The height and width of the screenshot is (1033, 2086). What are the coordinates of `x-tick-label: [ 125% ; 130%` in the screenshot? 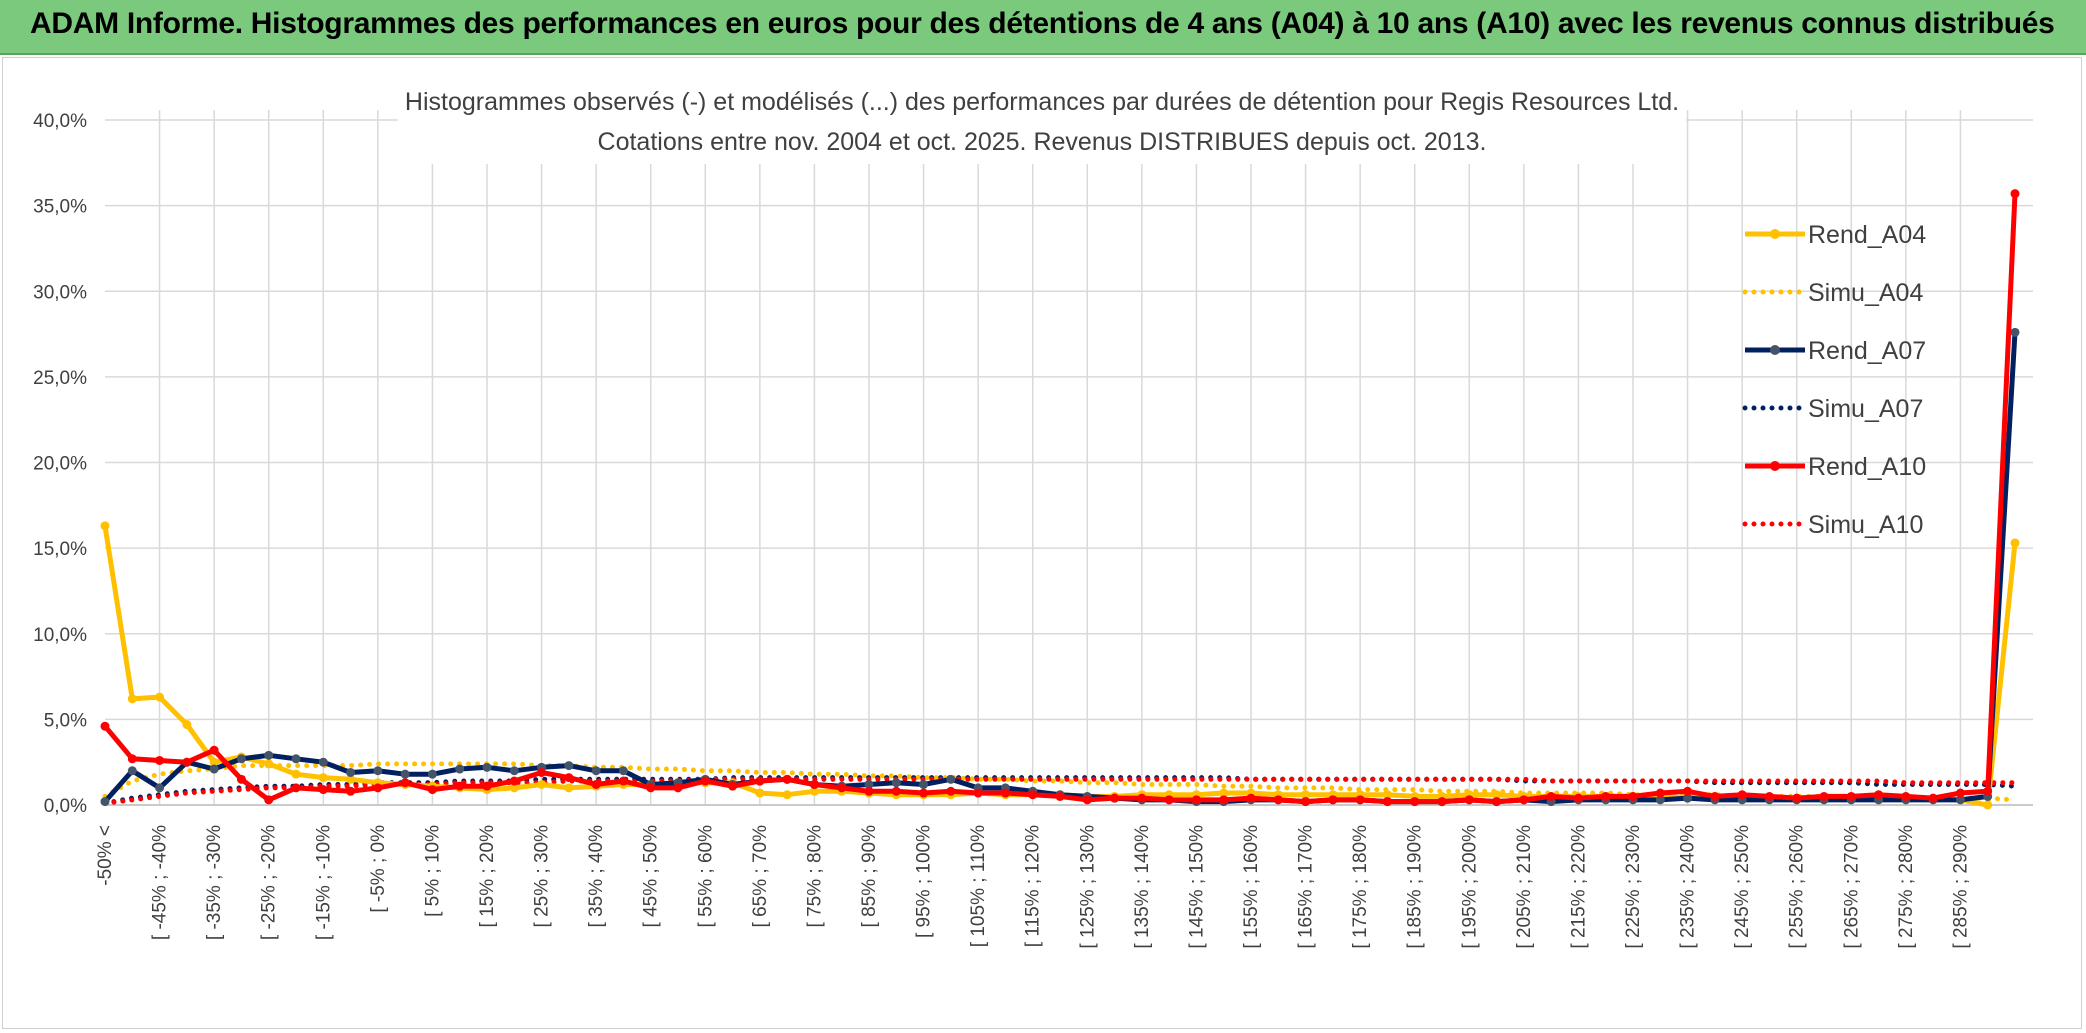 It's located at (1087, 887).